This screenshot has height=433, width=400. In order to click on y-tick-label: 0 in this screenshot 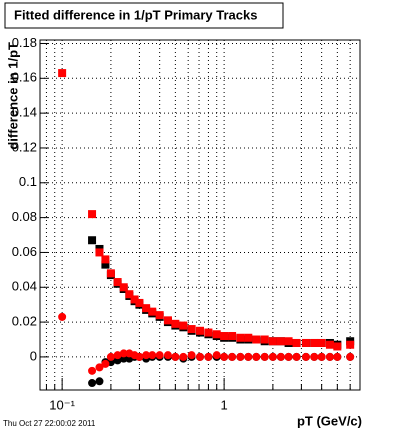, I will do `click(33, 355)`.